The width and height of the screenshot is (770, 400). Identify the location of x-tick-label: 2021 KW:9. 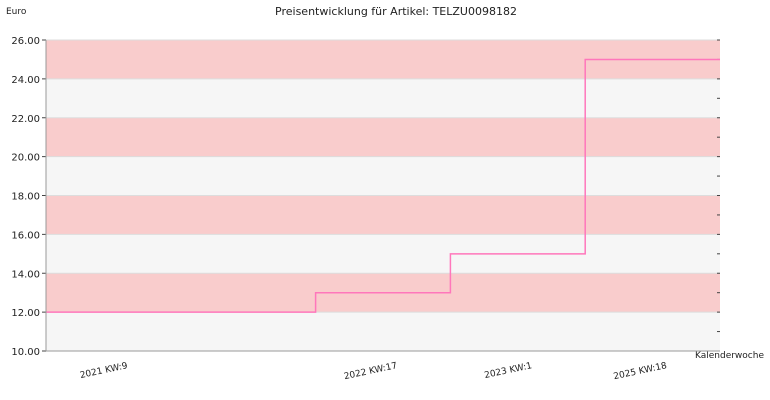
(104, 371).